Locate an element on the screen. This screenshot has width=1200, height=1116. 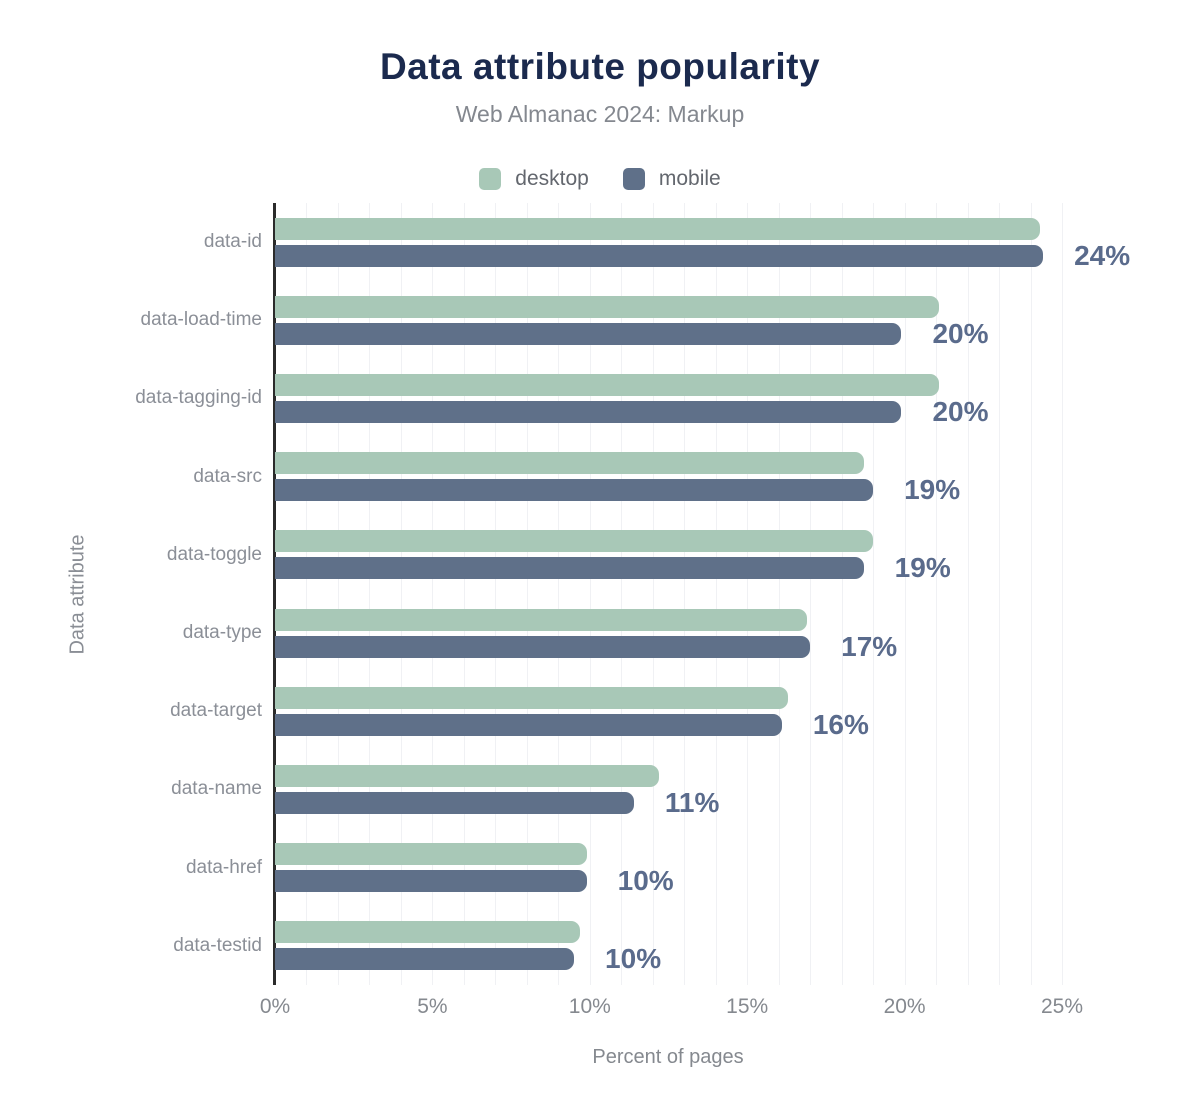
value-label: 17% is located at coordinates (869, 646).